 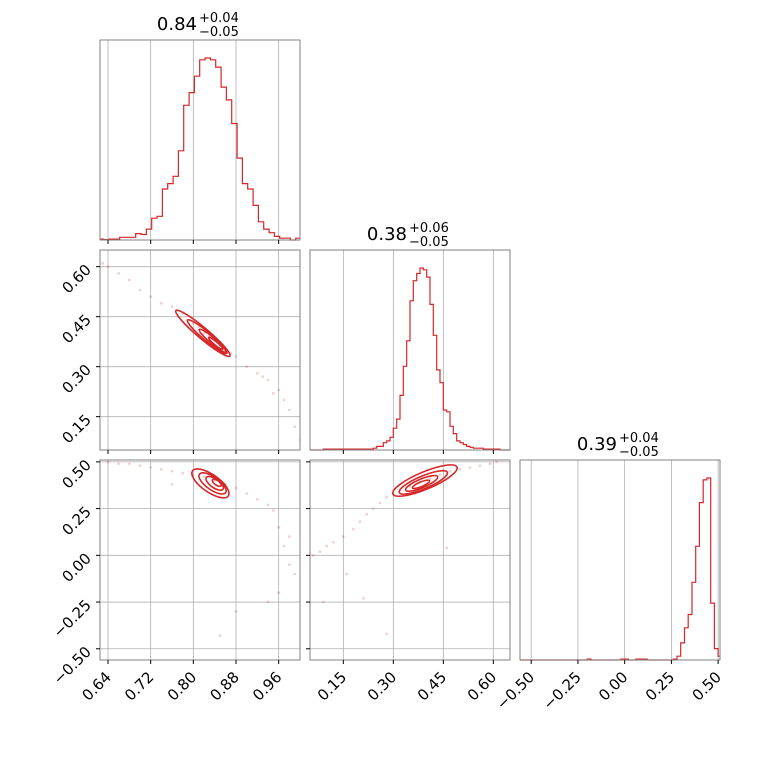 What do you see at coordinates (198, 25) in the screenshot?
I see `param-title: 0.84 +0.04−0.05` at bounding box center [198, 25].